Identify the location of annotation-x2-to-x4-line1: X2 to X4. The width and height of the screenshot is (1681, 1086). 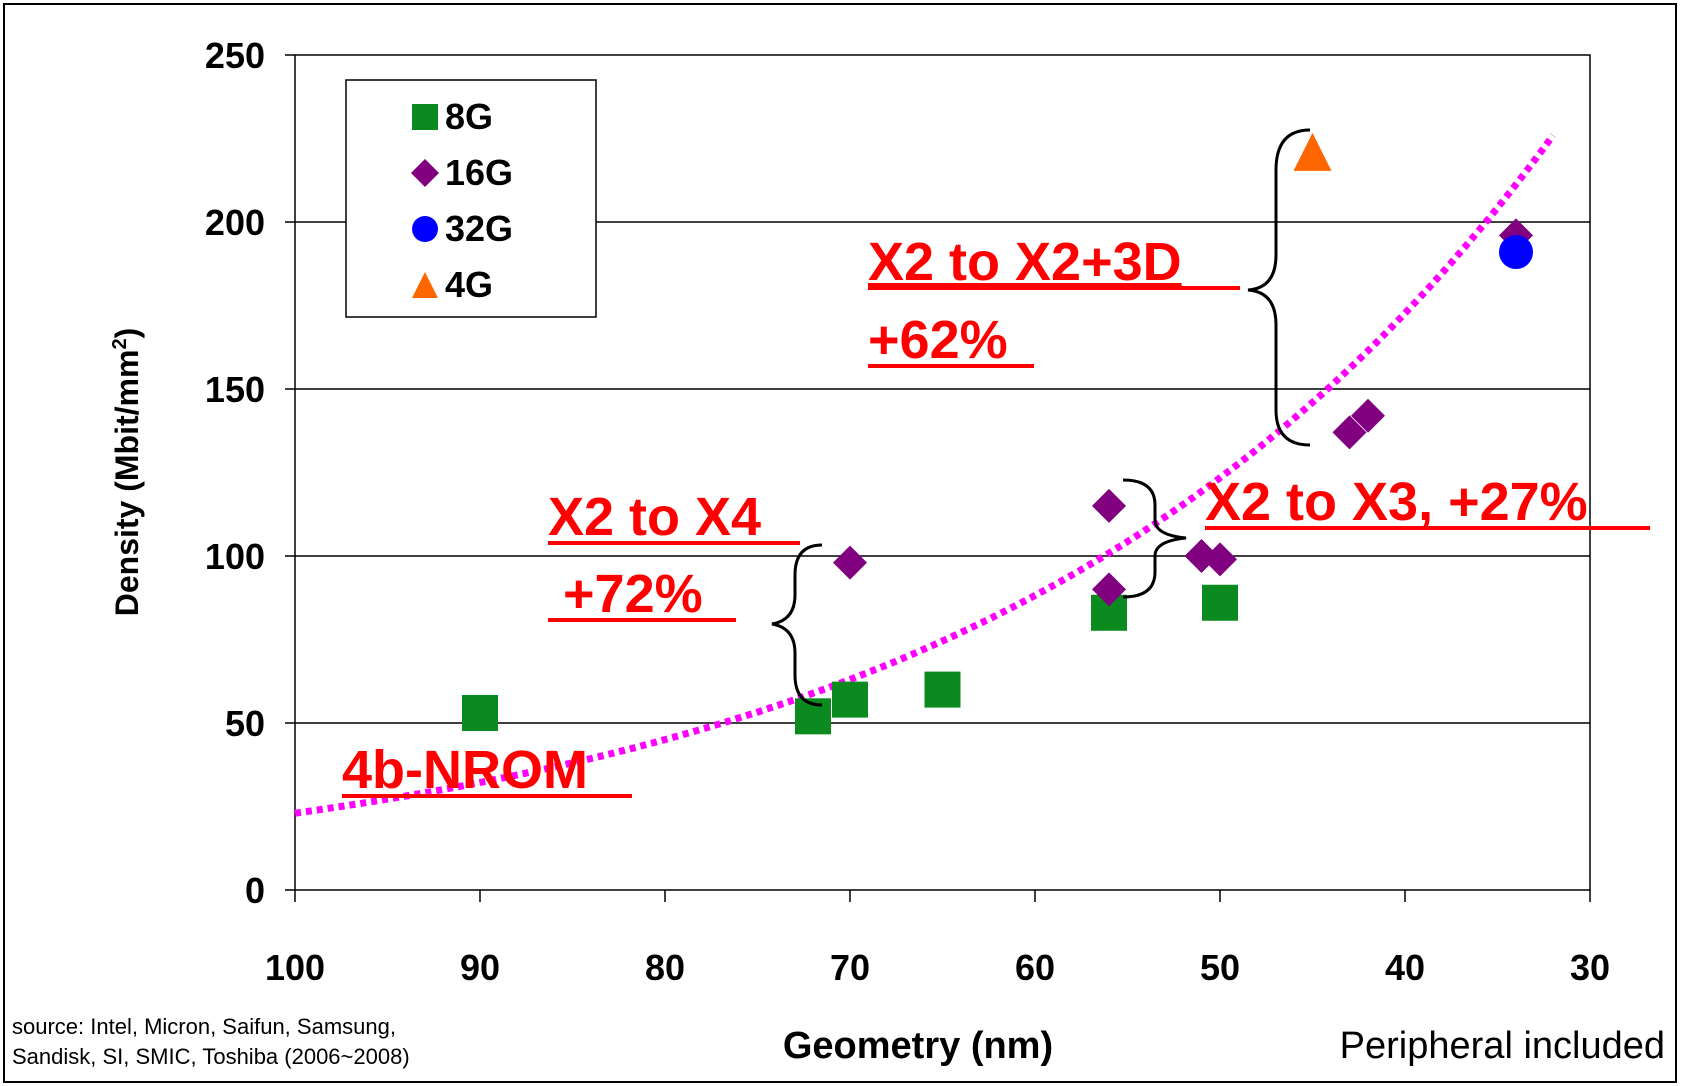
(654, 517).